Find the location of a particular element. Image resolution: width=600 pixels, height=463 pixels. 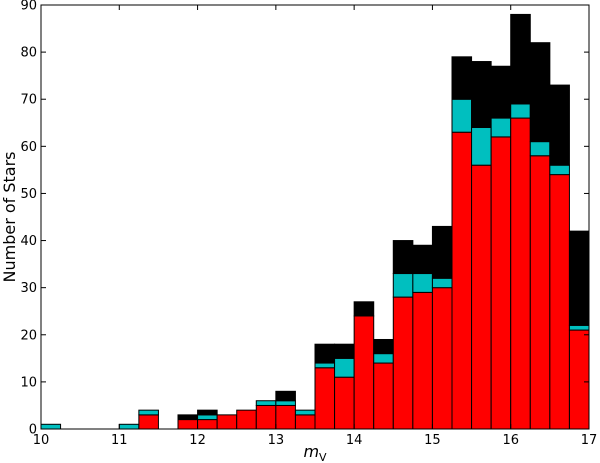

bar-series1-bin25 is located at coordinates (540, 149).